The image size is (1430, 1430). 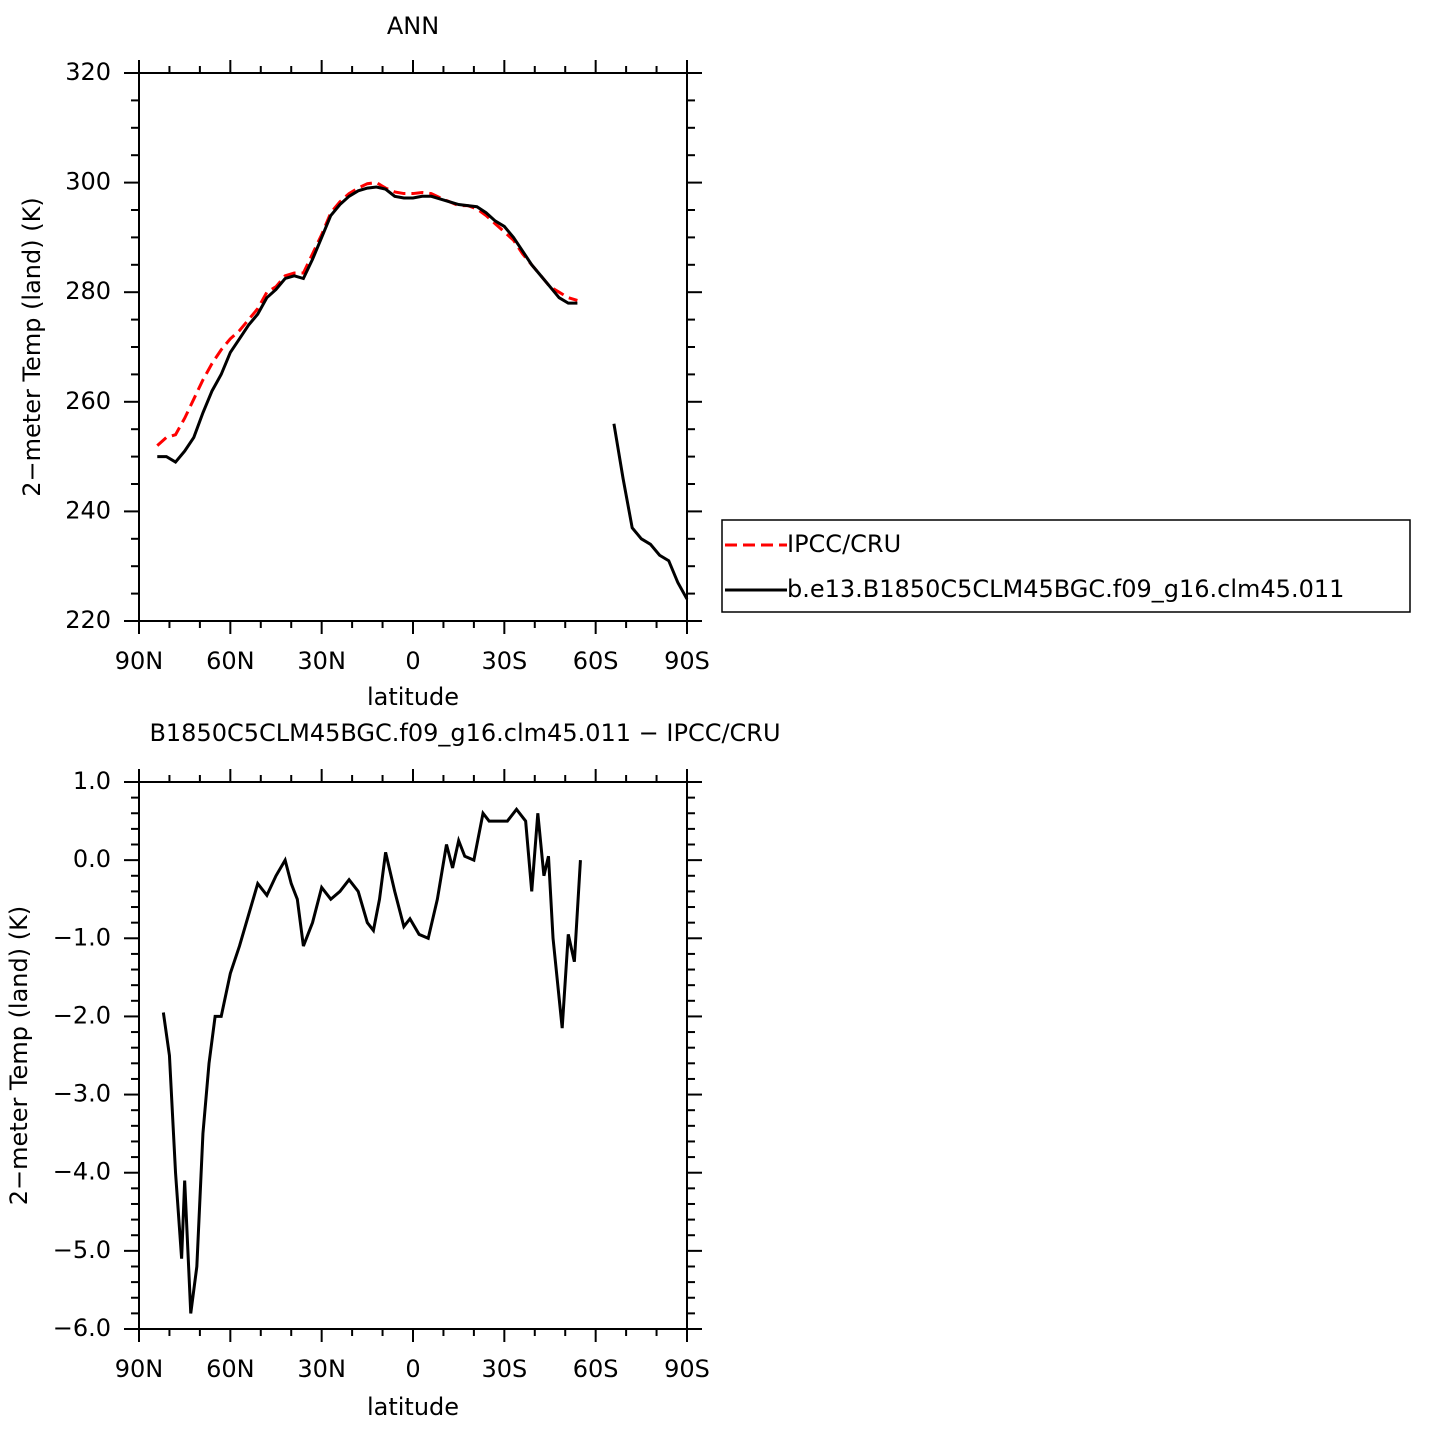 What do you see at coordinates (82, 937) in the screenshot?
I see `y-tick-label: −1.0` at bounding box center [82, 937].